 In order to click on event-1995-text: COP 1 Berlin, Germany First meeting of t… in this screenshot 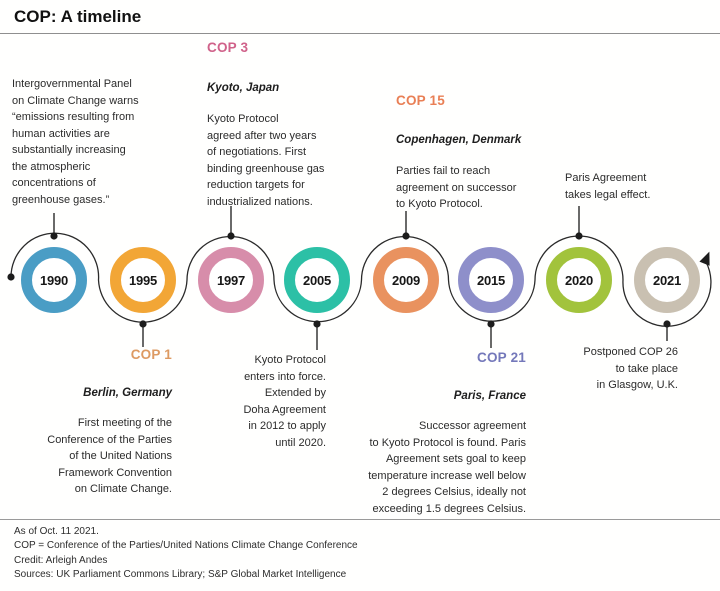, I will do `click(89, 422)`.